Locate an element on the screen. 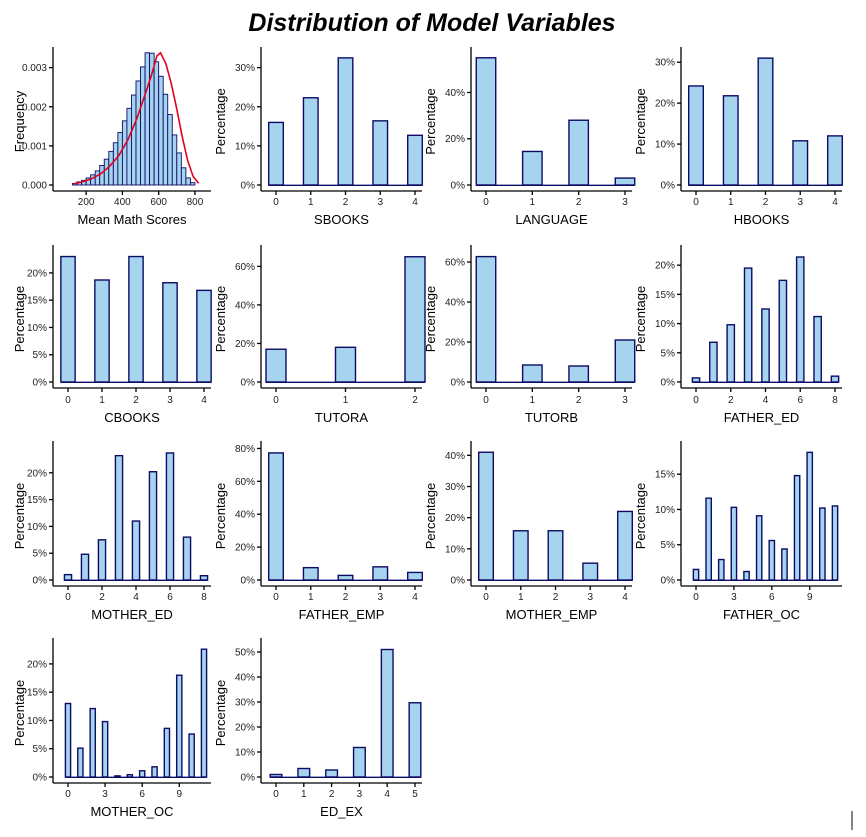  x-axis-label: FATHER_EMP is located at coordinates (342, 614).